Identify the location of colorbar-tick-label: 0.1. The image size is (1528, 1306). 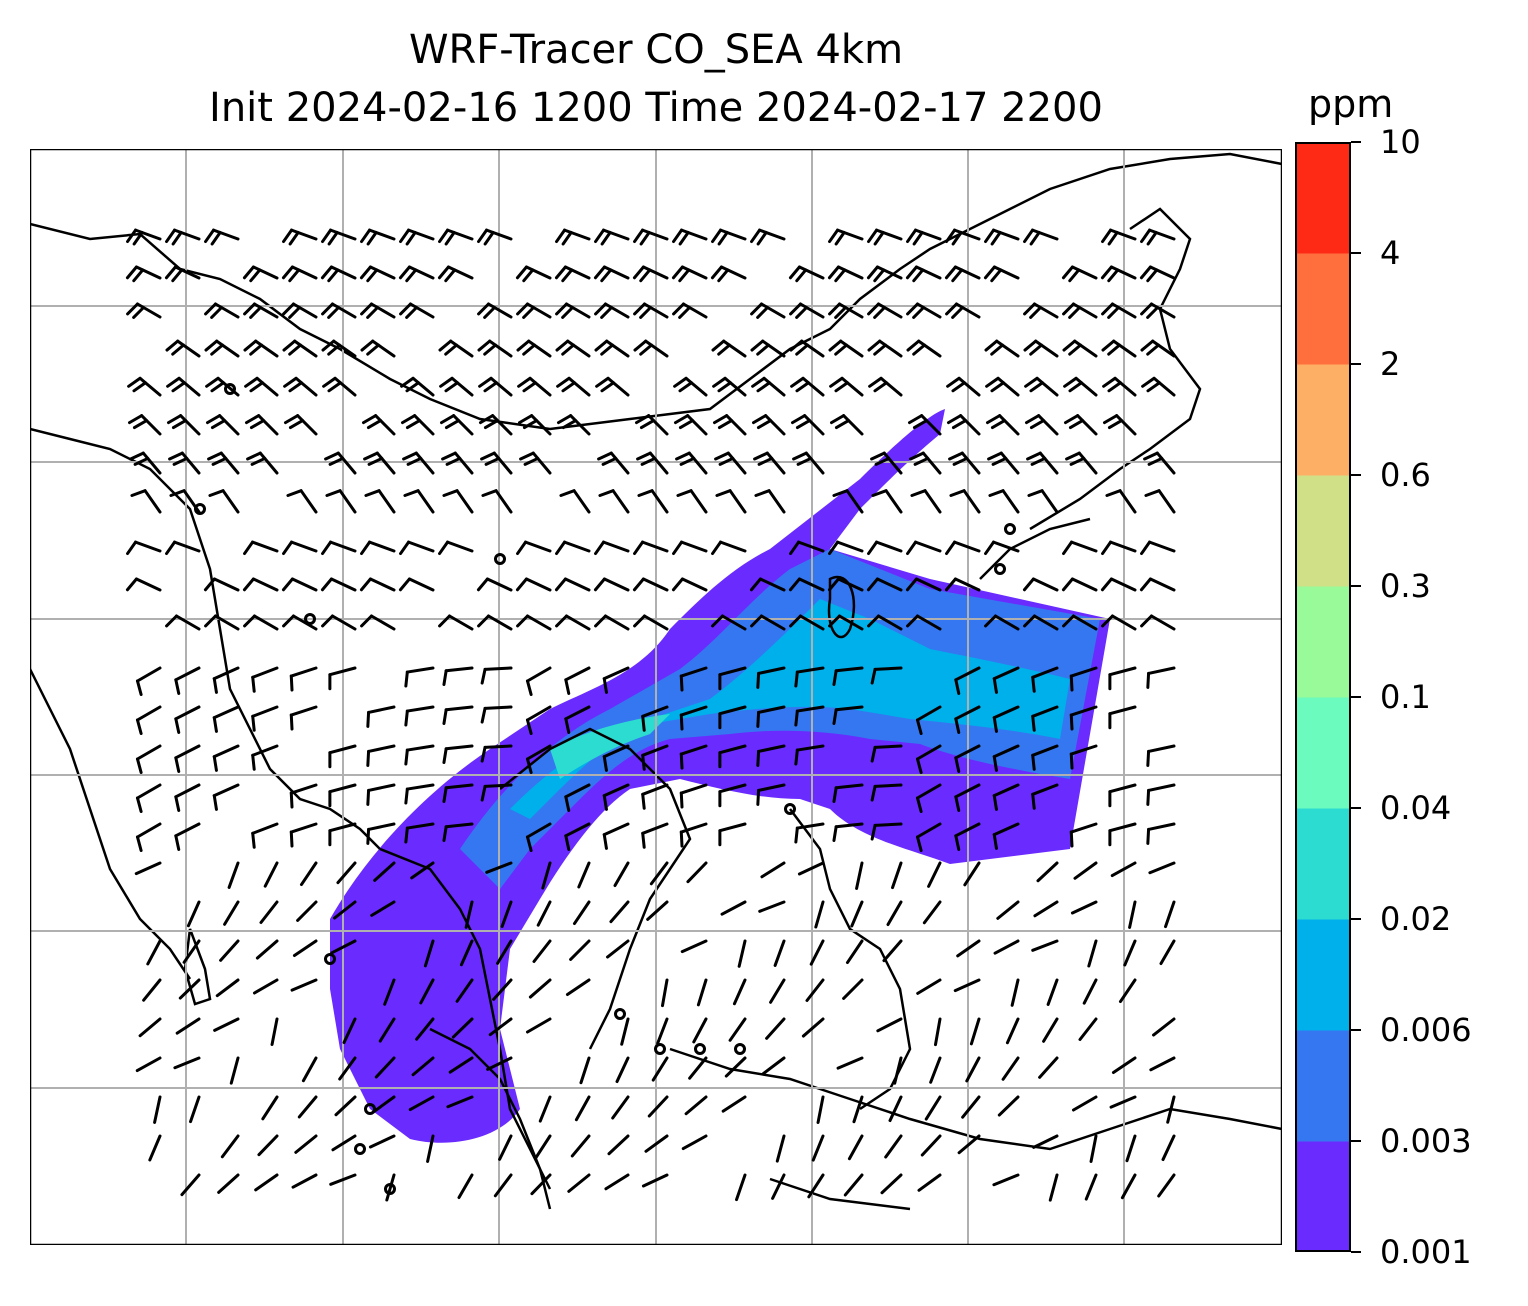
(1405, 697).